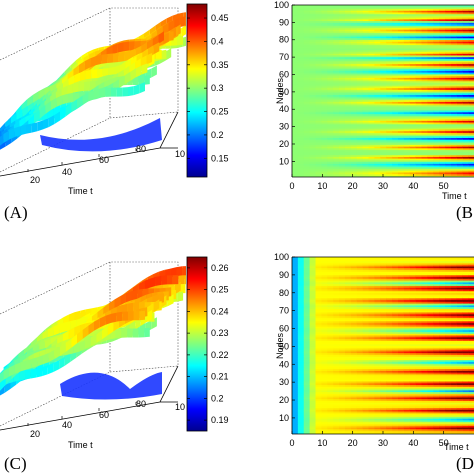 This screenshot has height=474, width=474. I want to click on ytick-b-0: 10, so click(284, 161).